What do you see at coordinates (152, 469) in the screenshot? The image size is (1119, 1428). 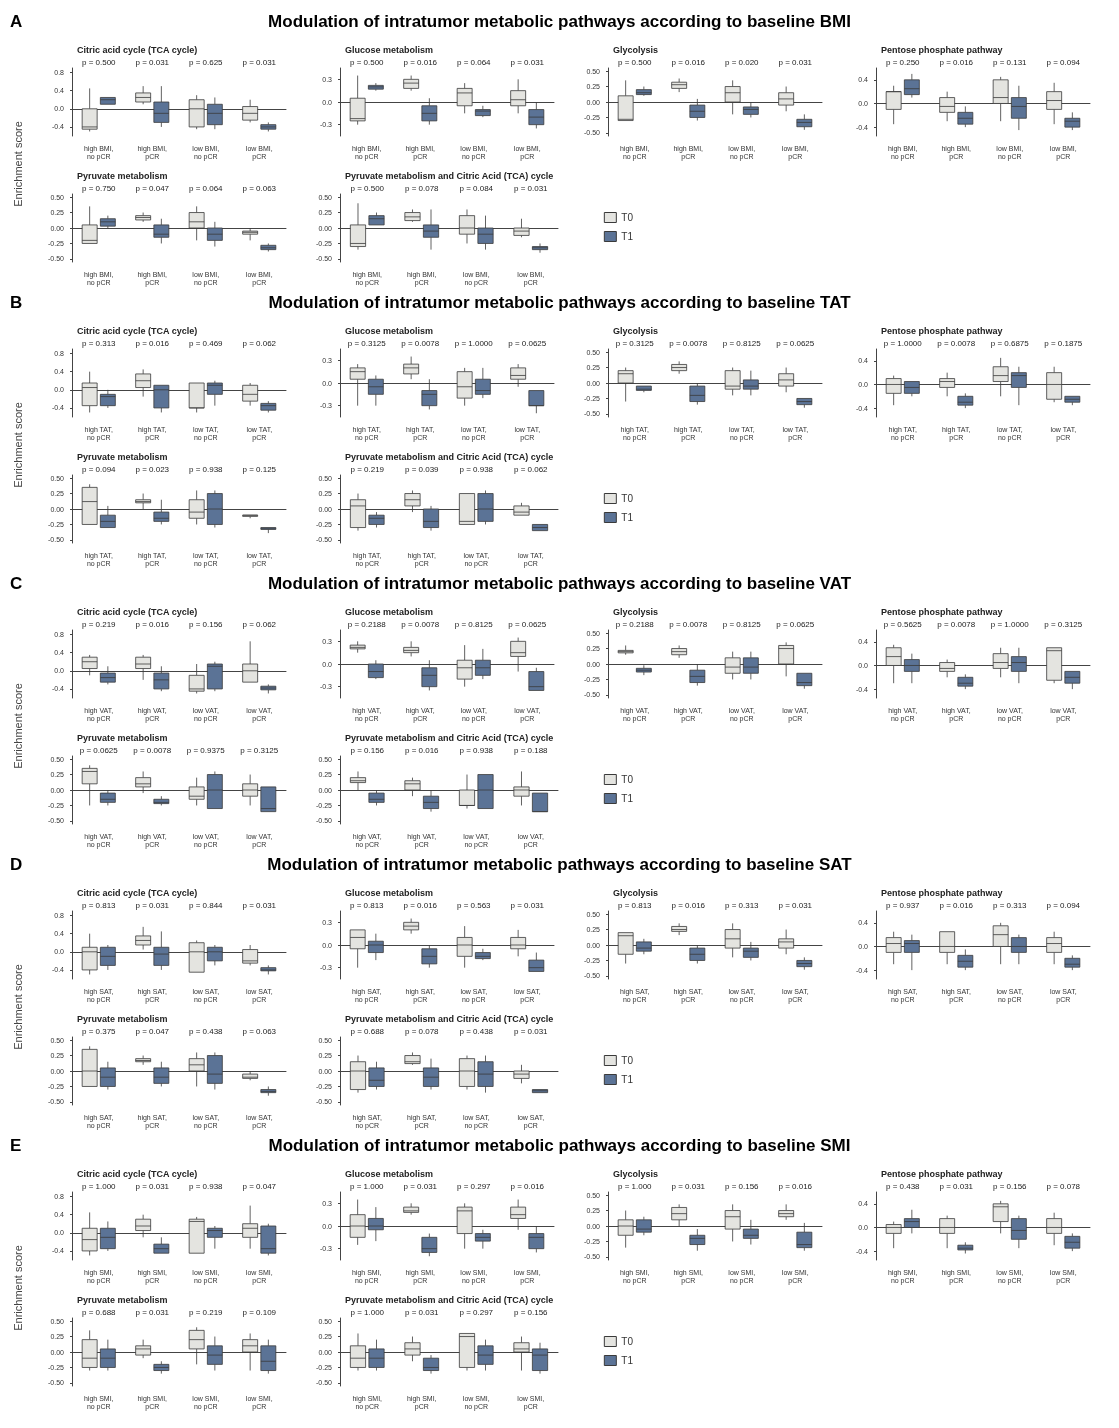 I see `text: p = 0.023` at bounding box center [152, 469].